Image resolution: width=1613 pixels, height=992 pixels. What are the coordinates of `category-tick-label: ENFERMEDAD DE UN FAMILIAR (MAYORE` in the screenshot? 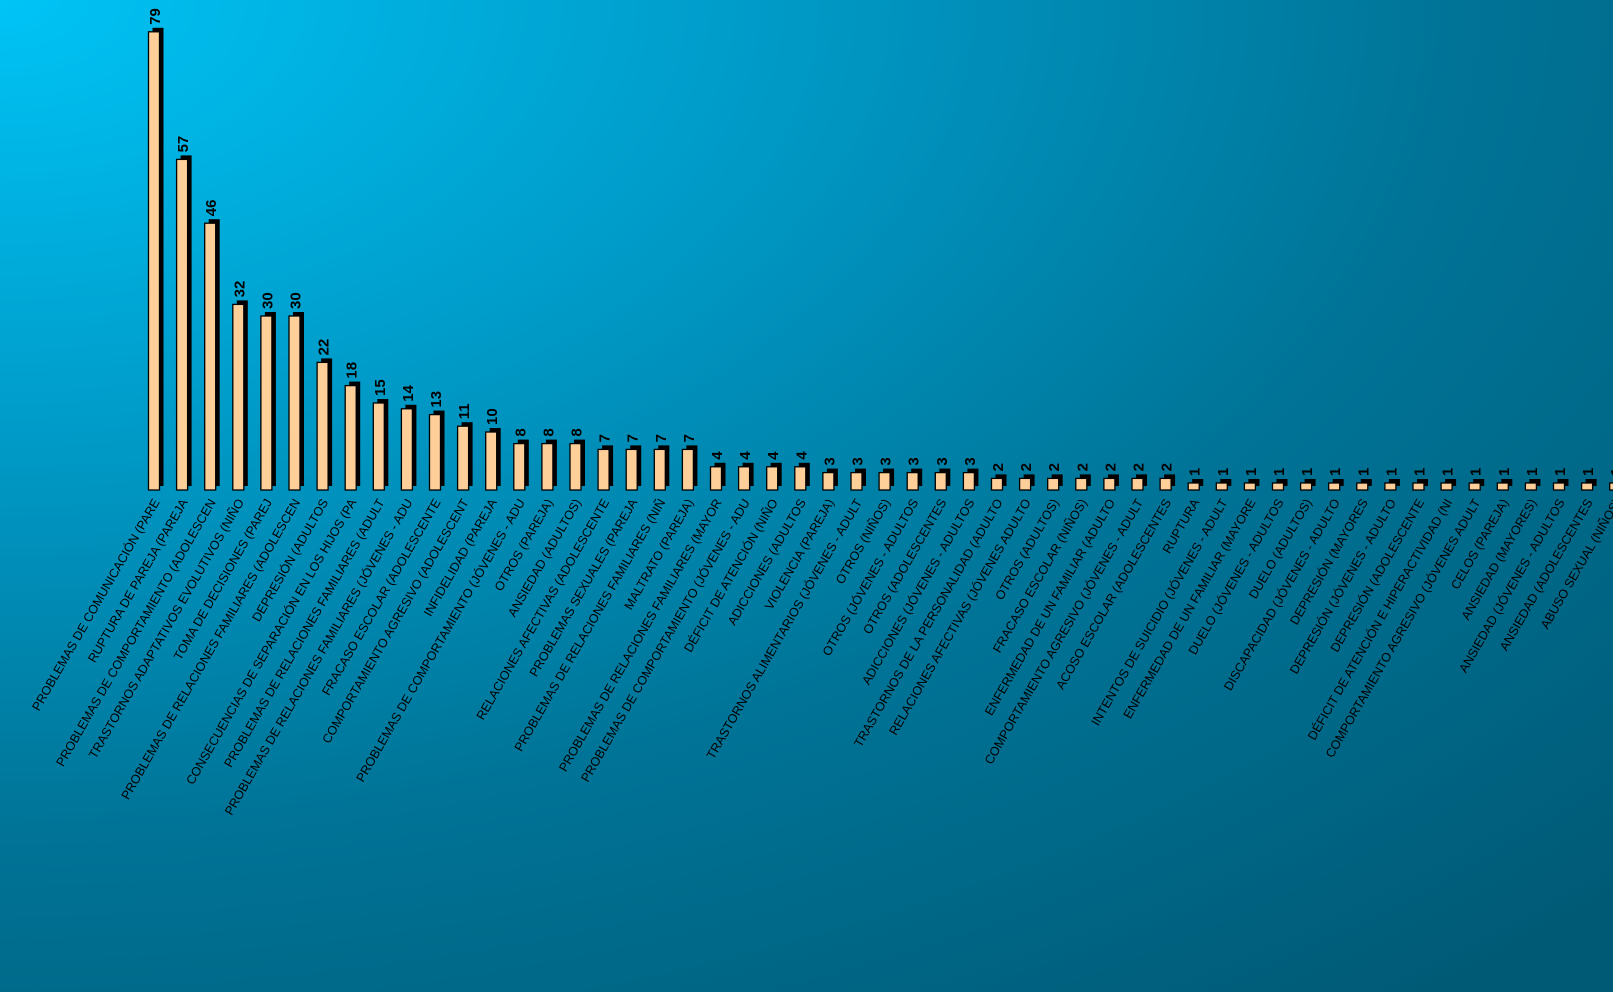 It's located at (1190, 609).